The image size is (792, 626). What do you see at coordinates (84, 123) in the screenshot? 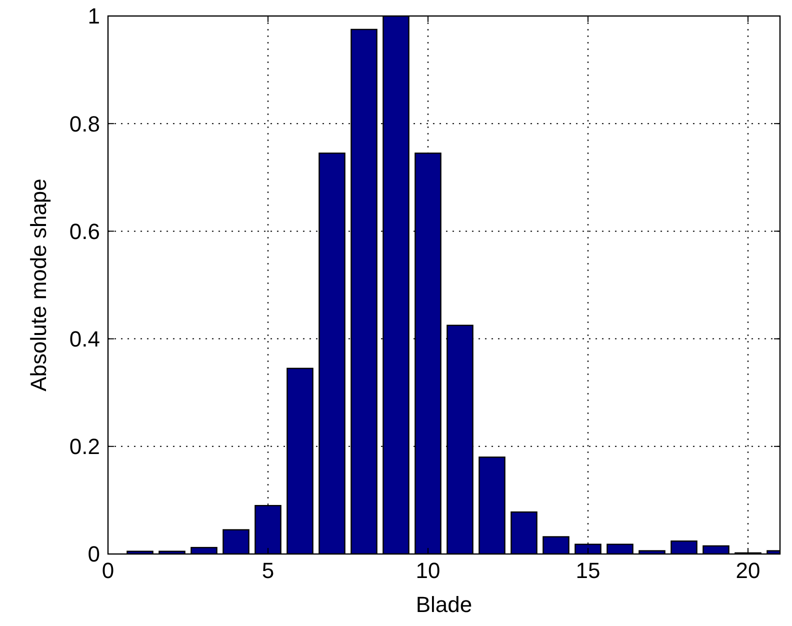
I see `y-tick-label: 0.8` at bounding box center [84, 123].